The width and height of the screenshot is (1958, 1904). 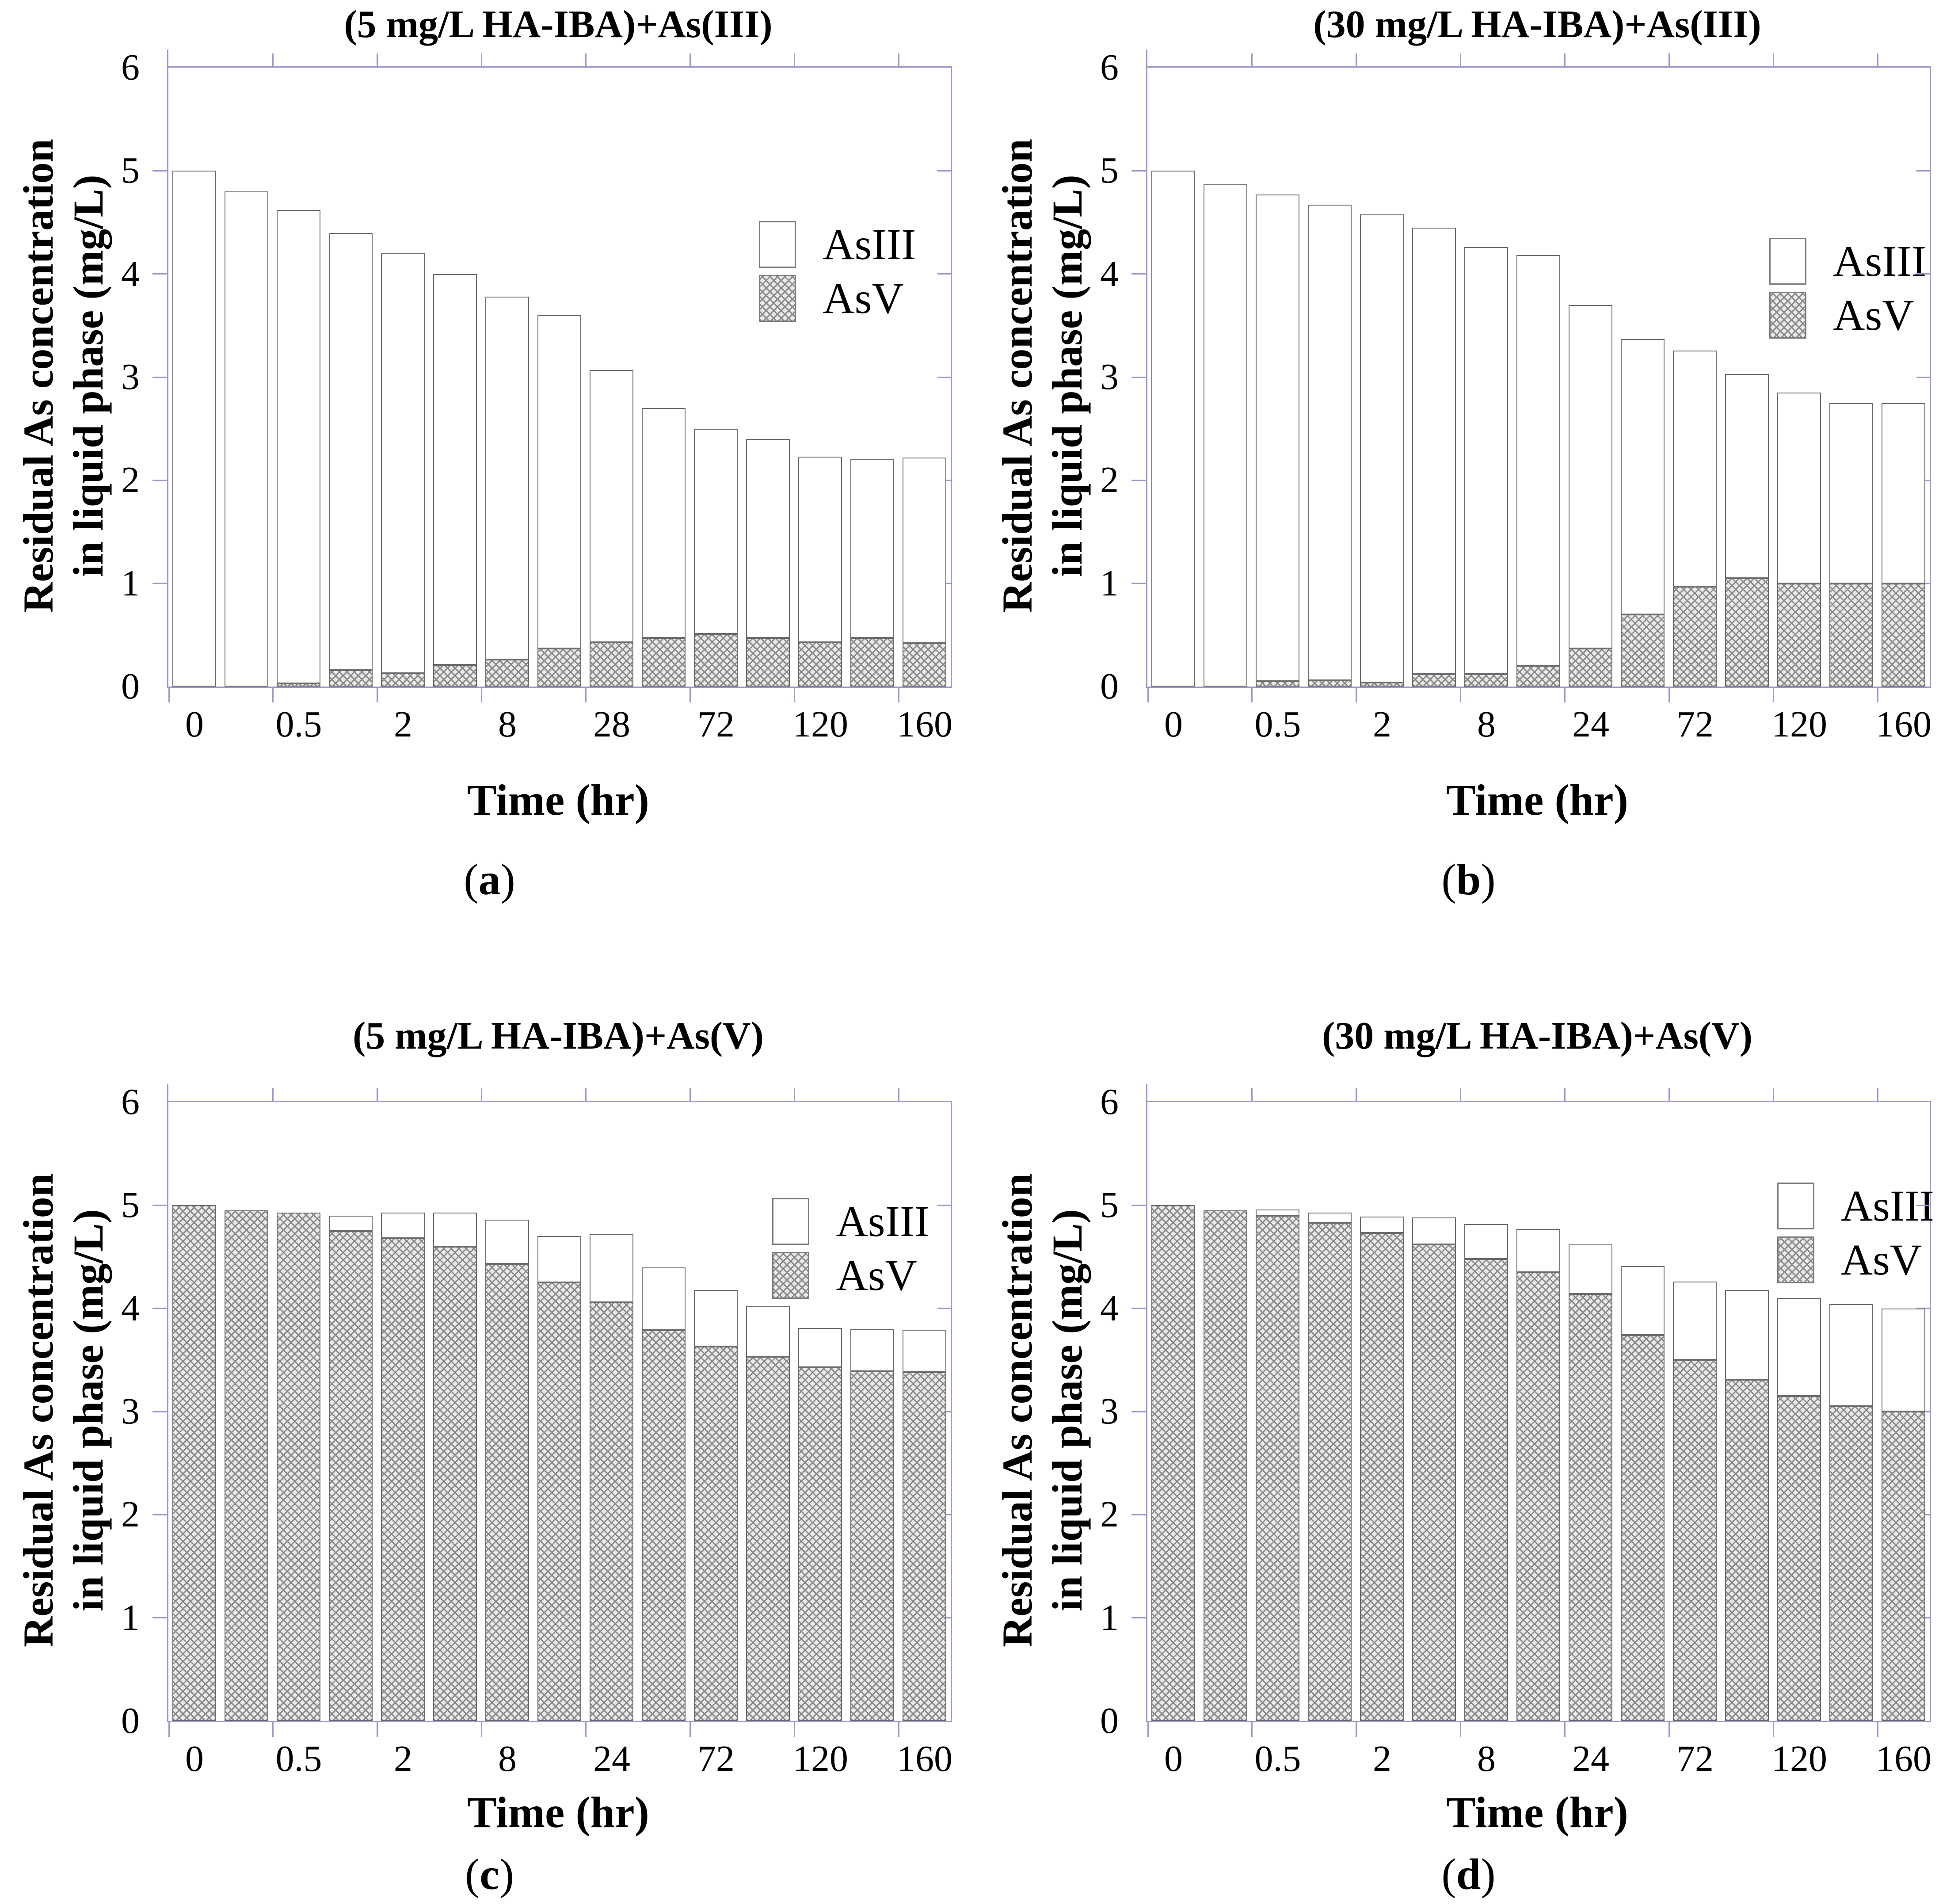 What do you see at coordinates (1486, 724) in the screenshot?
I see `x-tick-label: 8` at bounding box center [1486, 724].